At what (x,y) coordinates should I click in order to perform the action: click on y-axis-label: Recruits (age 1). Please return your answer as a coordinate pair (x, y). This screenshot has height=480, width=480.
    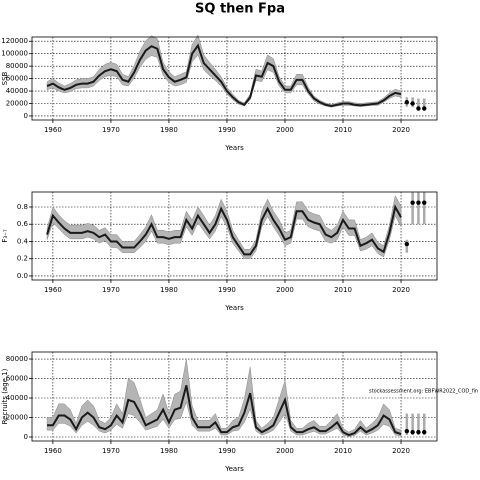
    Looking at the image, I should click on (5, 396).